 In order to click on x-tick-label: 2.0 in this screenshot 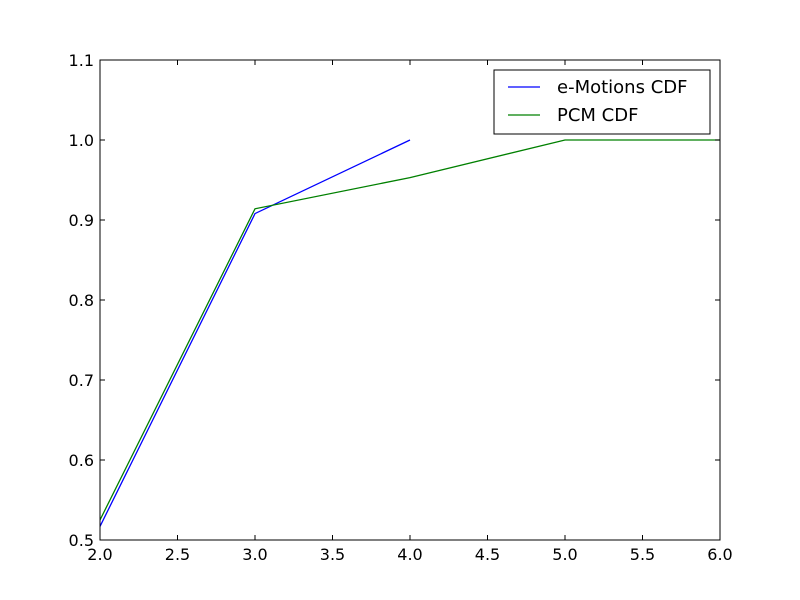, I will do `click(99, 554)`.